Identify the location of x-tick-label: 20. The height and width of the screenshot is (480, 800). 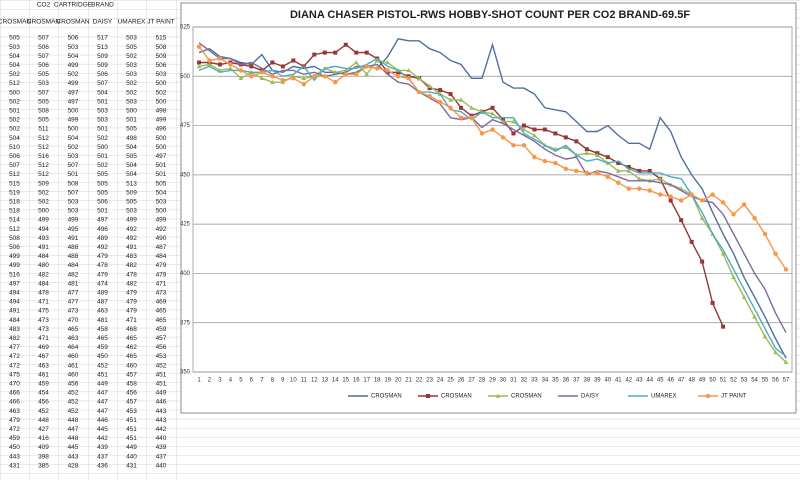
(398, 381).